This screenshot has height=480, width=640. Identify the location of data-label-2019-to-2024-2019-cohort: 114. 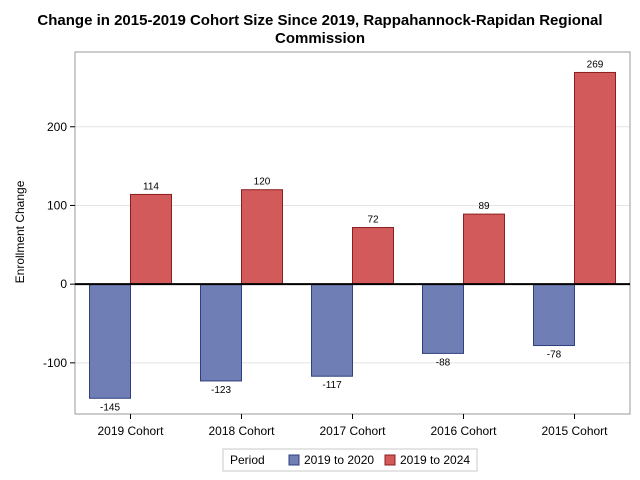
(151, 186).